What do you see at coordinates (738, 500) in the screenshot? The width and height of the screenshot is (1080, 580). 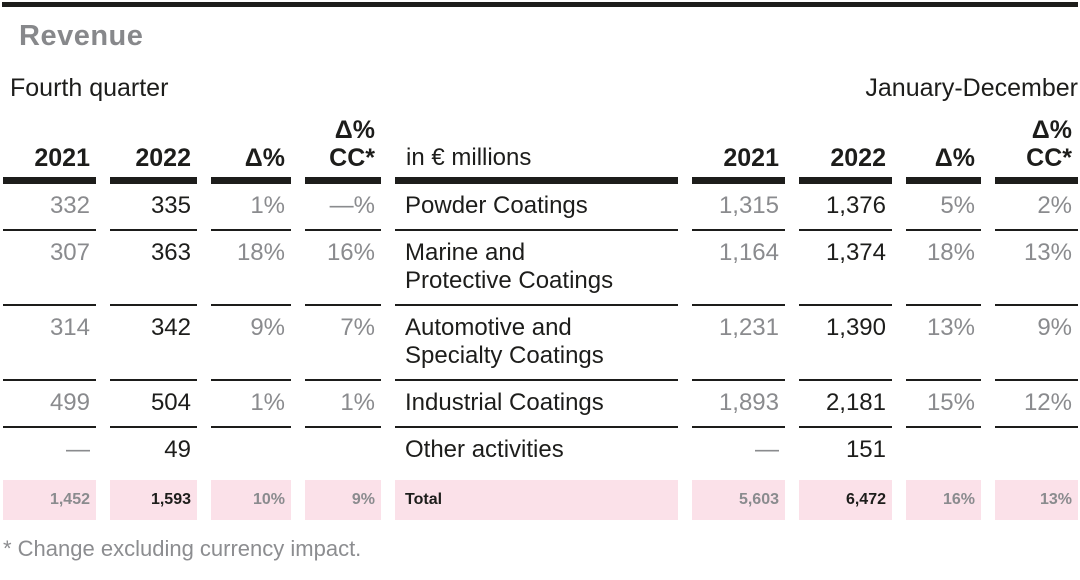 I see `fy-2021-total: 5,603` at bounding box center [738, 500].